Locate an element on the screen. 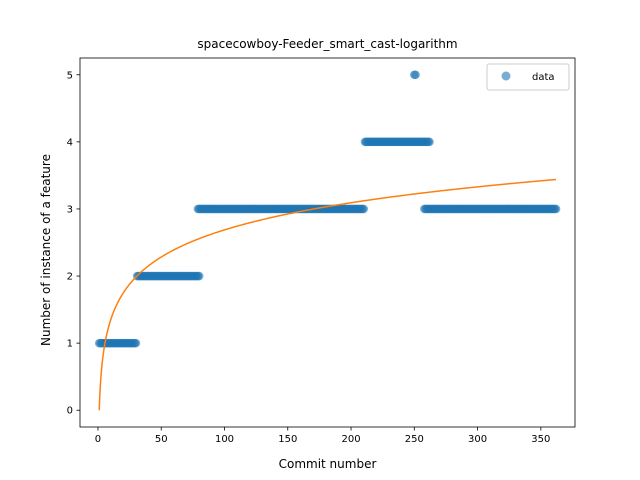 The width and height of the screenshot is (640, 480). y-tick-label-4: 4 is located at coordinates (70, 142).